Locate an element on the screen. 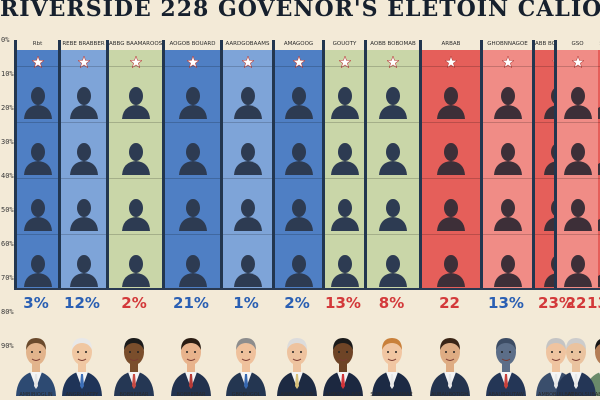 Image resolution: width=600 pixels, height=400 pixels. candidate-name: BOBBEIBAR is located at coordinates (191, 395).